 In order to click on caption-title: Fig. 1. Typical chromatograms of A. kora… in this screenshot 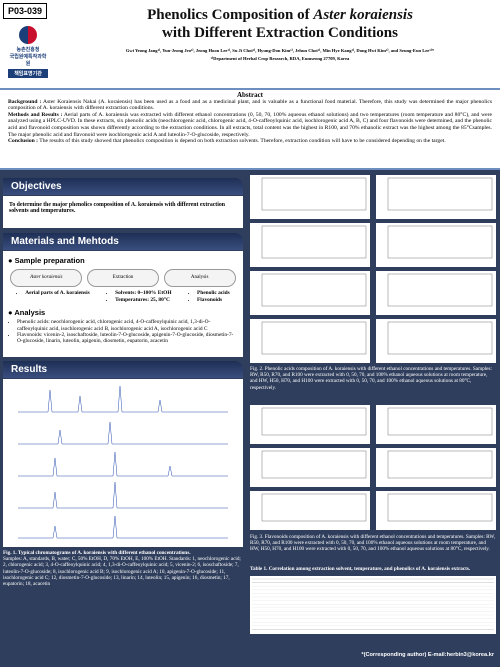, I will do `click(97, 553)`.